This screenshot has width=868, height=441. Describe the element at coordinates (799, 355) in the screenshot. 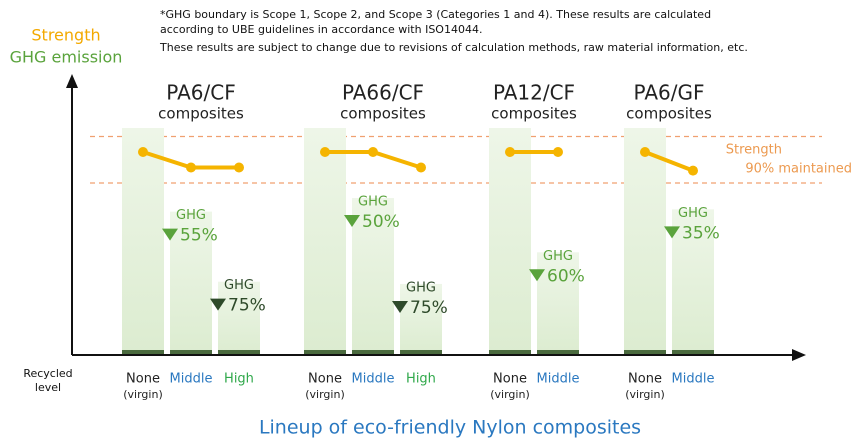

I see `x-arrow` at that location.